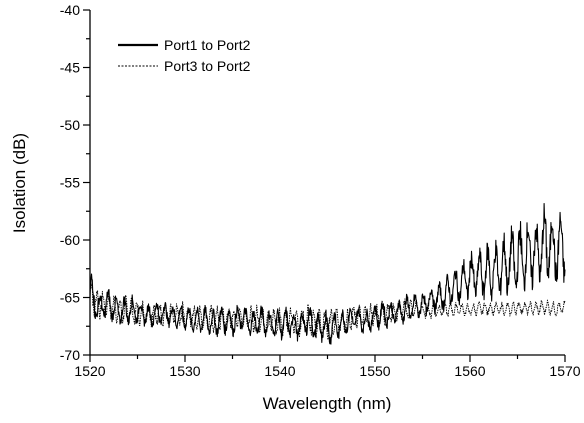 This screenshot has width=584, height=423. Describe the element at coordinates (70, 68) in the screenshot. I see `y-tick-label: -45` at that location.